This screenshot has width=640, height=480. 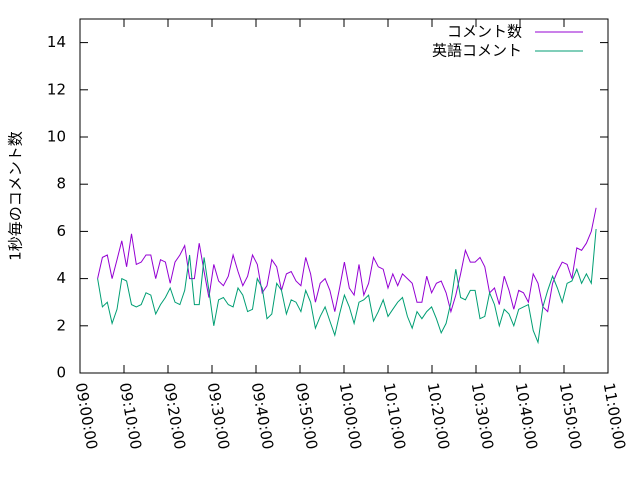 I want to click on y-tick-label: 10, so click(x=56, y=137).